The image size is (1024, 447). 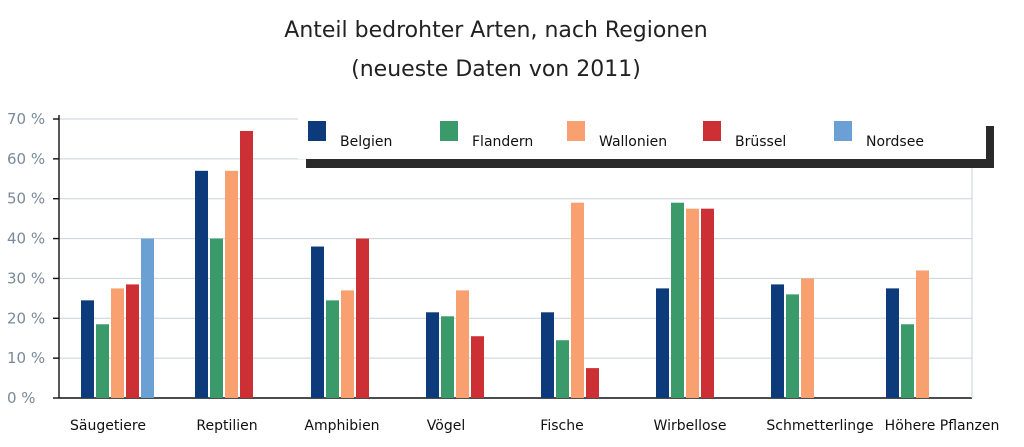 What do you see at coordinates (690, 426) in the screenshot?
I see `x-tick-label: Wirbellose` at bounding box center [690, 426].